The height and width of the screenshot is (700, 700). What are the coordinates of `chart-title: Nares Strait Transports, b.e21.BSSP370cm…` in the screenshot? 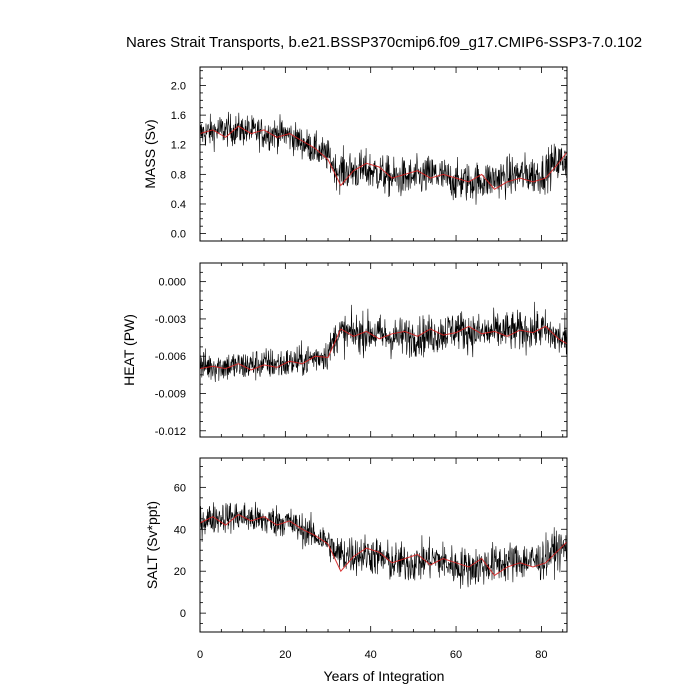 It's located at (384, 42).